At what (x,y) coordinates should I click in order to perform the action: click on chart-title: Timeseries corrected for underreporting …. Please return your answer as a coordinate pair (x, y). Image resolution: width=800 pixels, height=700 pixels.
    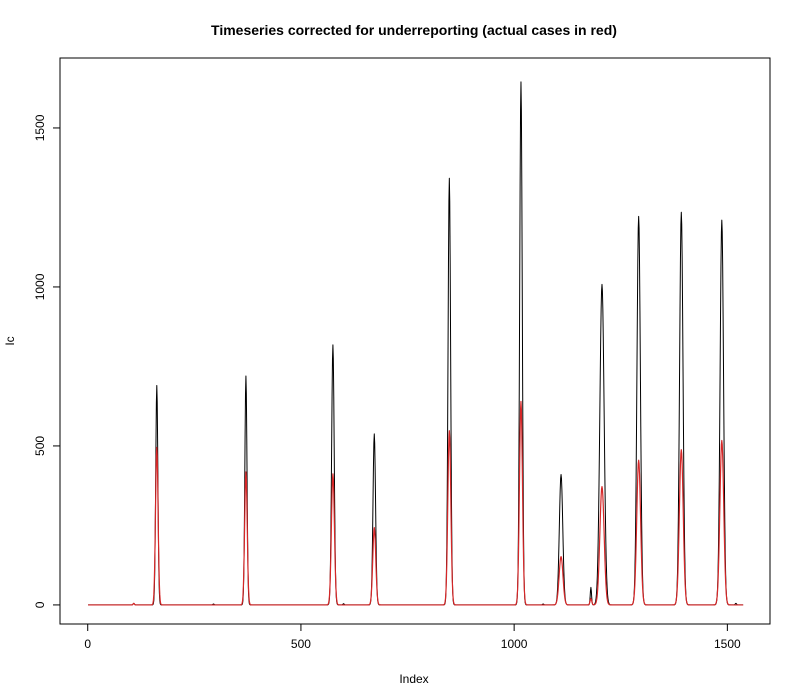
    Looking at the image, I should click on (414, 30).